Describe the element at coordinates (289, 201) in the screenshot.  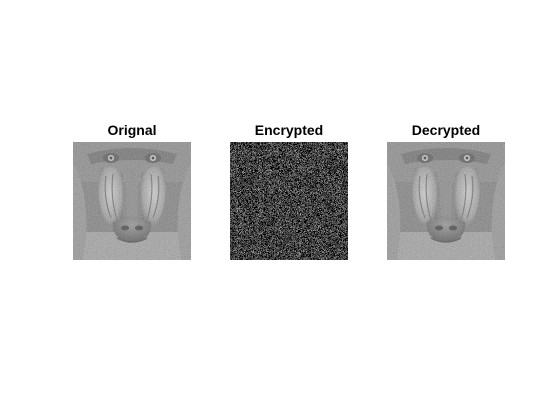
I see `encrypted-image` at that location.